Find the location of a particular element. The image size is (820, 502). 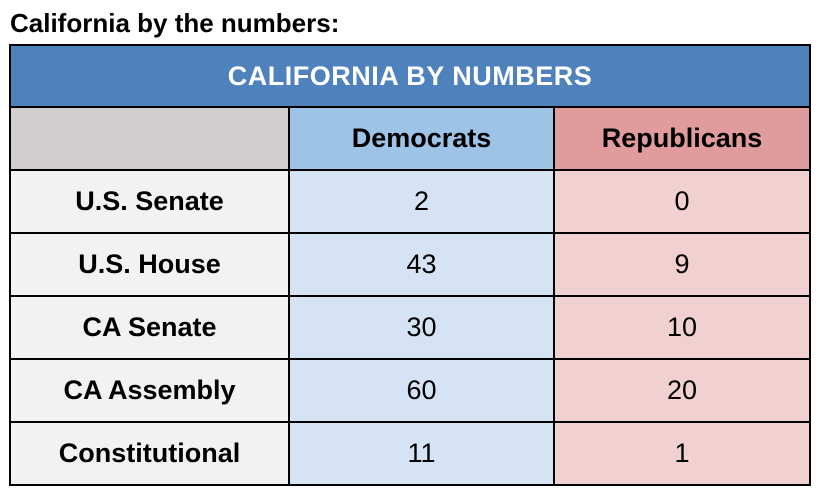

republicans-value: 20 is located at coordinates (682, 390).